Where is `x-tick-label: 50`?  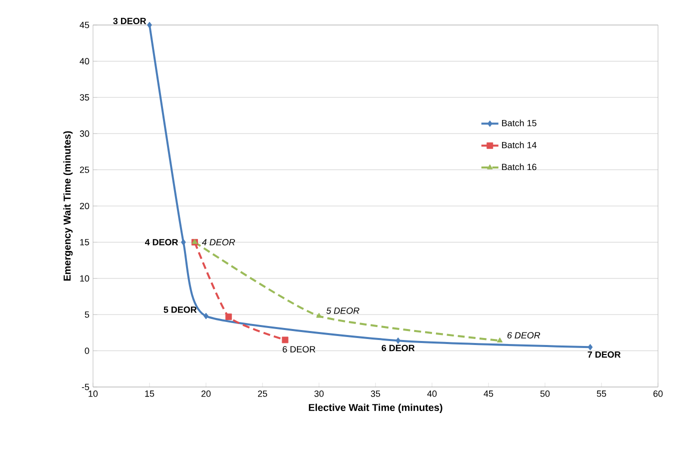 x-tick-label: 50 is located at coordinates (545, 393).